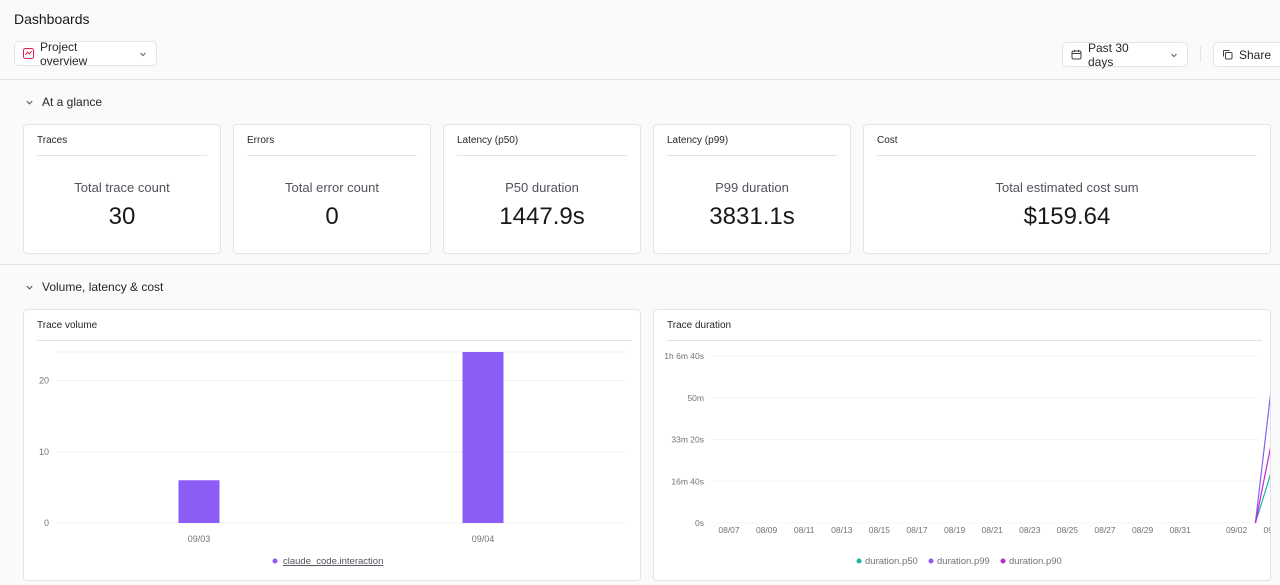 Image resolution: width=1280 pixels, height=585 pixels. Describe the element at coordinates (1237, 530) in the screenshot. I see `x-tick-label: 09/02` at that location.